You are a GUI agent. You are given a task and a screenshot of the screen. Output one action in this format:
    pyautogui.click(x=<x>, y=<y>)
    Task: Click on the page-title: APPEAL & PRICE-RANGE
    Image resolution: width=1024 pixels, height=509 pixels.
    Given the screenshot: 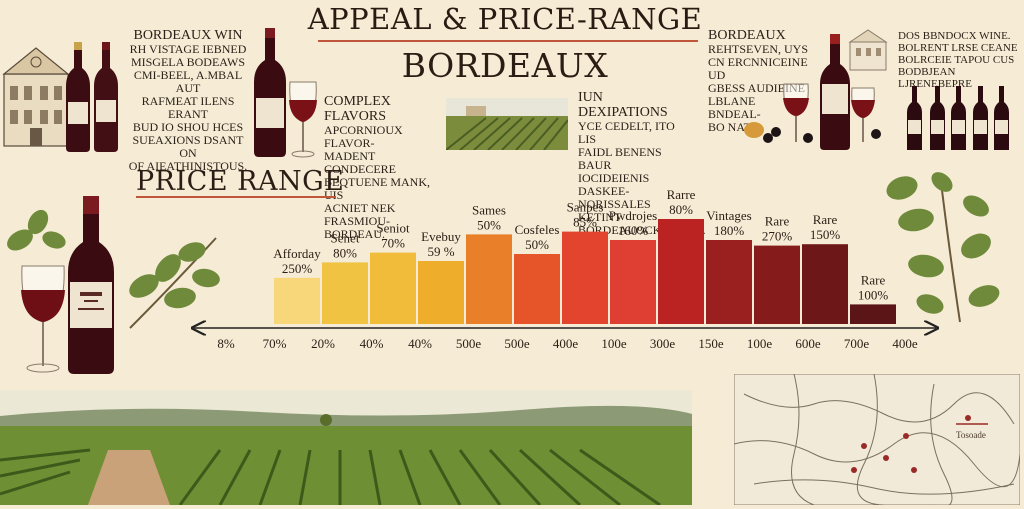 What is the action you would take?
    pyautogui.click(x=505, y=19)
    